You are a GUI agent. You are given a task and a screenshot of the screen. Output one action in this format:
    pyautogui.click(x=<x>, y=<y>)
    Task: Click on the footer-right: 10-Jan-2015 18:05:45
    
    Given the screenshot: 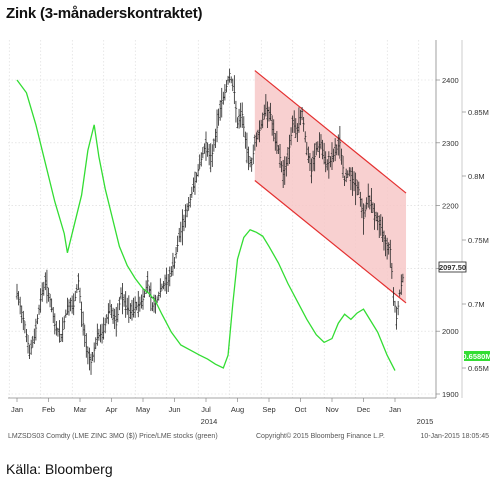 What is the action you would take?
    pyautogui.click(x=455, y=436)
    